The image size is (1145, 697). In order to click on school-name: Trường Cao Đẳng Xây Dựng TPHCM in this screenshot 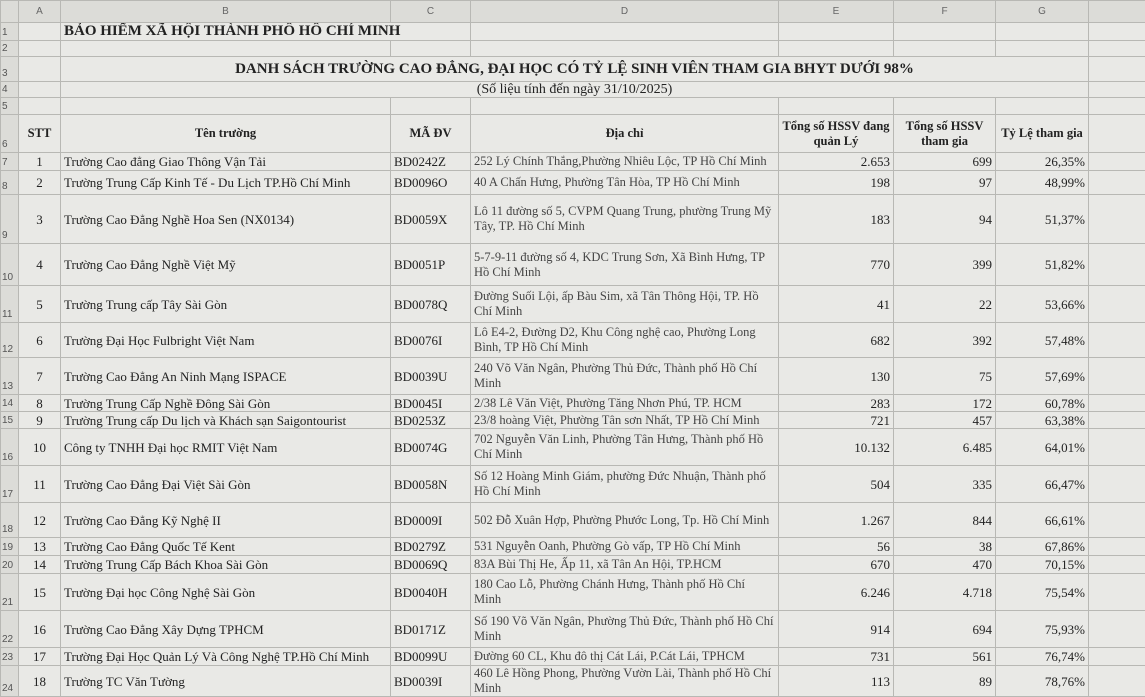, I will do `click(226, 629)`.